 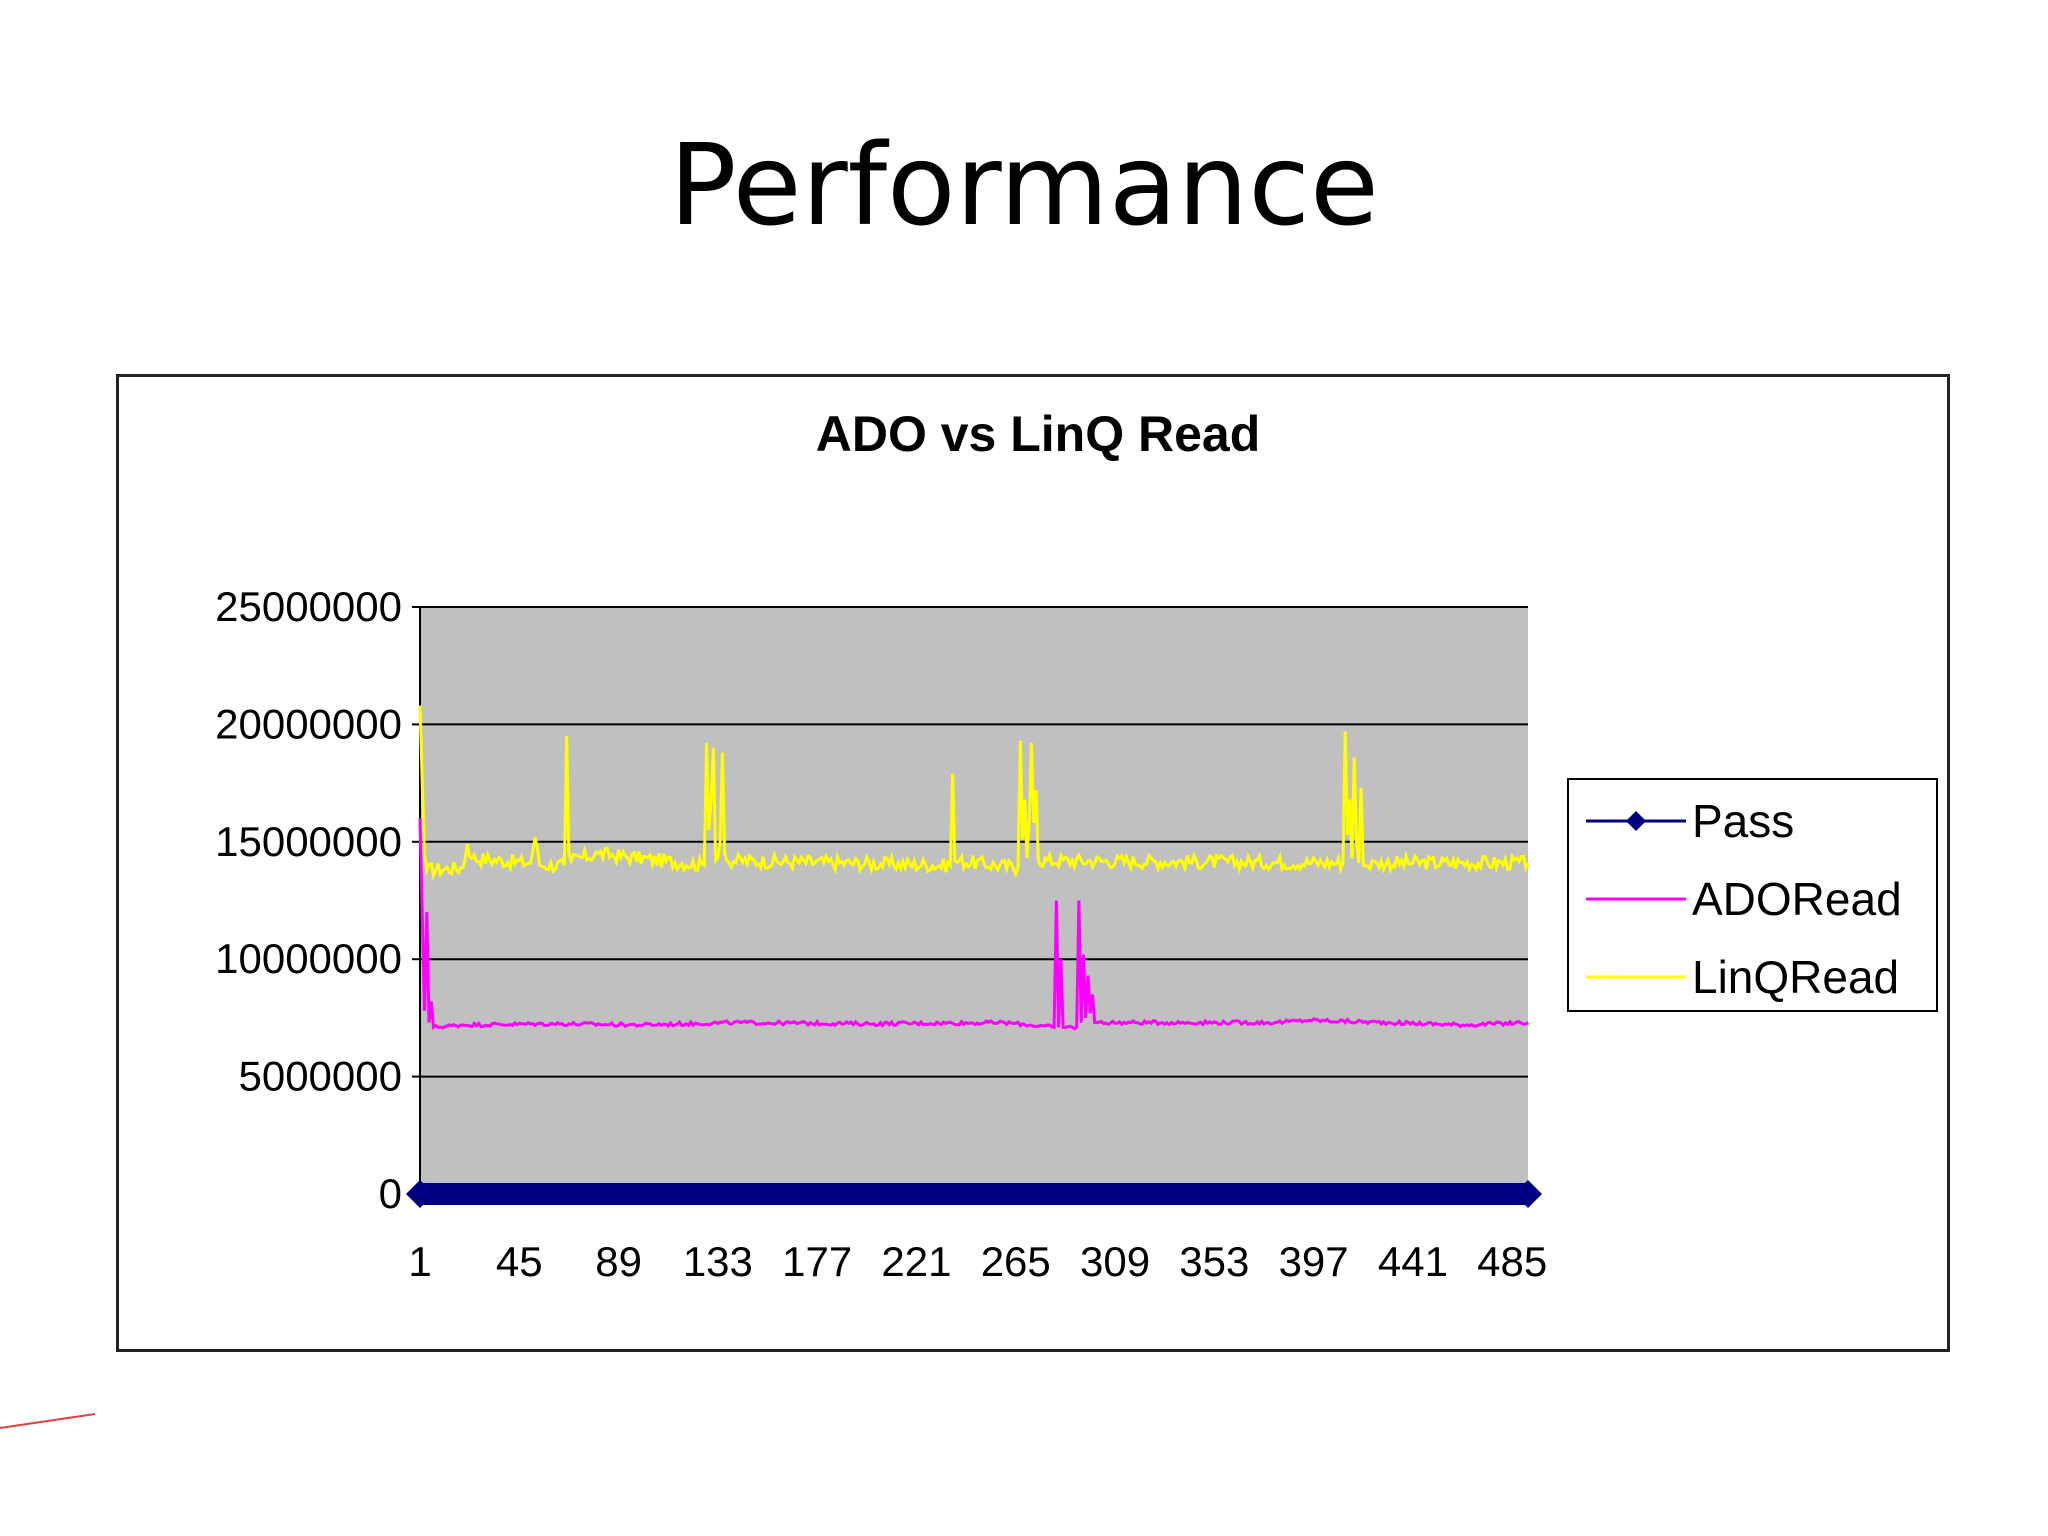 What do you see at coordinates (1314, 1261) in the screenshot?
I see `x-tick-label: 397` at bounding box center [1314, 1261].